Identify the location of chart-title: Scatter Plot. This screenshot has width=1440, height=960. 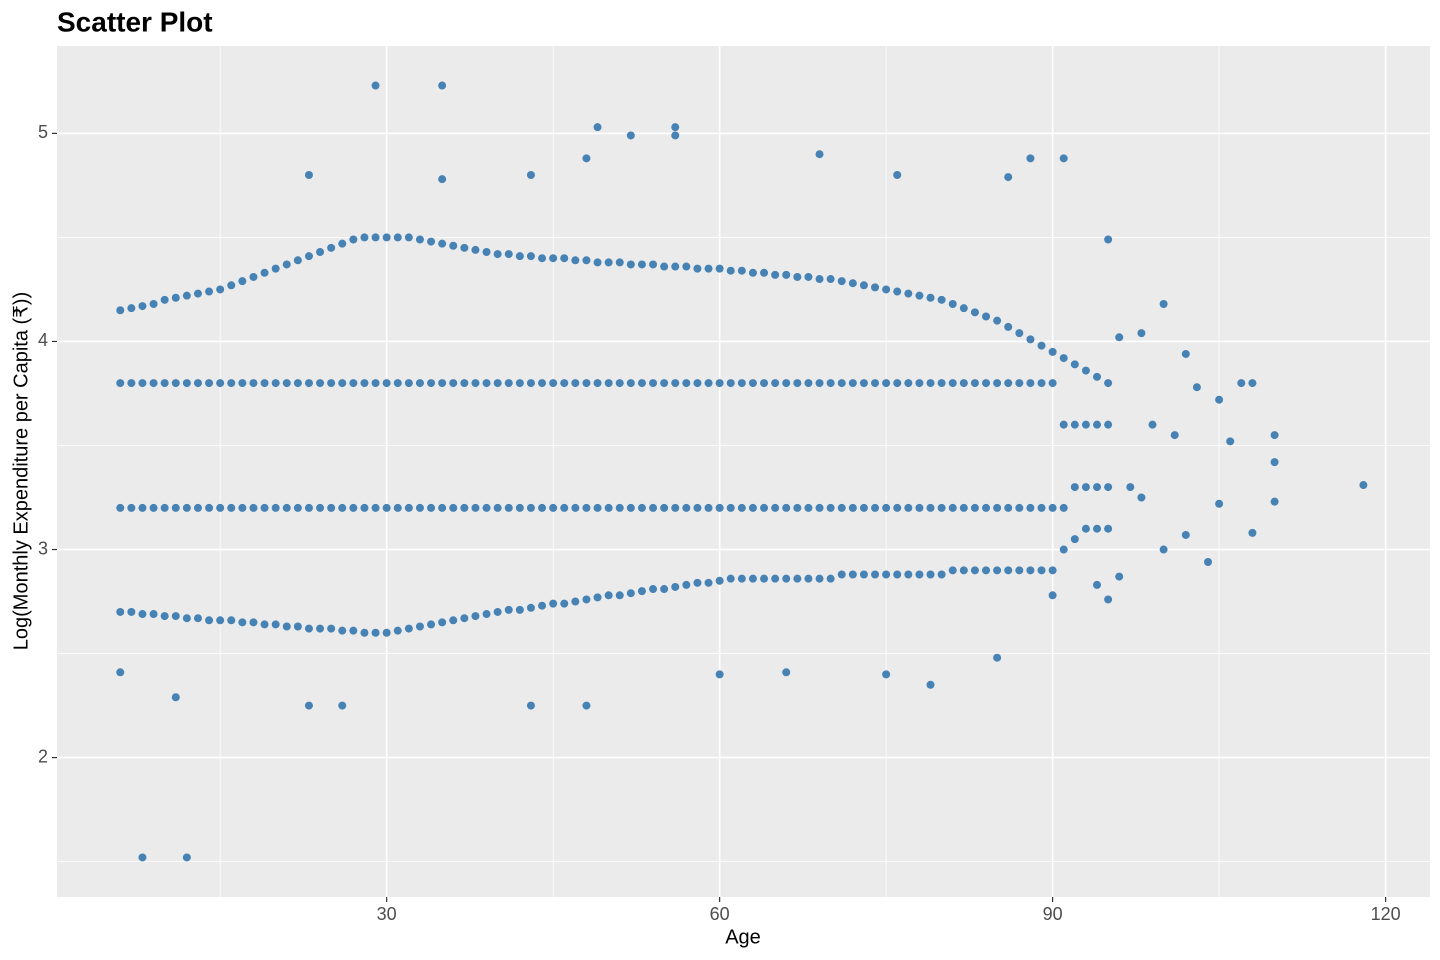
(135, 21).